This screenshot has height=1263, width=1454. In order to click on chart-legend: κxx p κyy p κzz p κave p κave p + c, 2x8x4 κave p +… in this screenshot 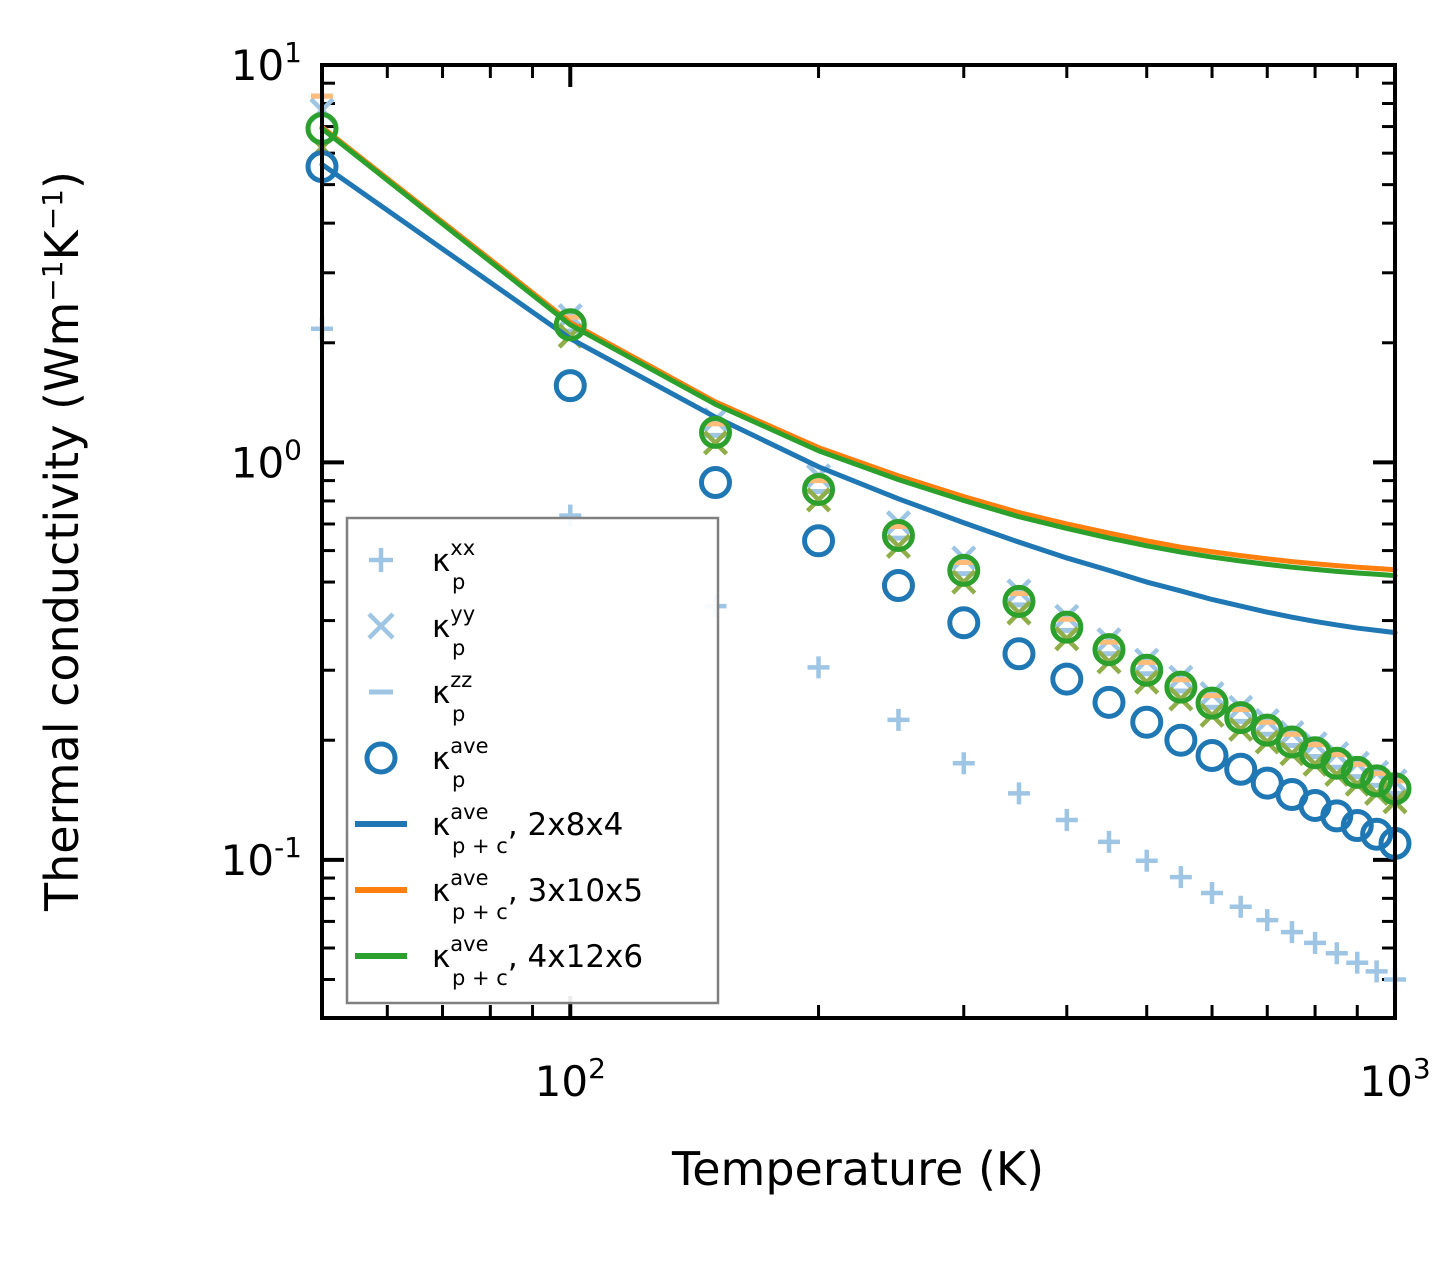, I will do `click(532, 760)`.